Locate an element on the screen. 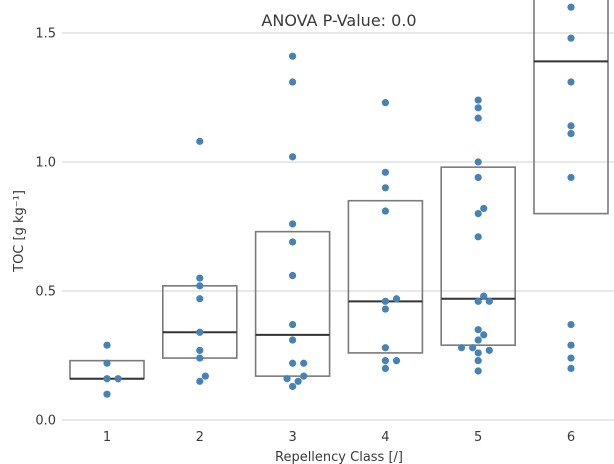 The image size is (614, 464). x-tick-label: 5 is located at coordinates (478, 437).